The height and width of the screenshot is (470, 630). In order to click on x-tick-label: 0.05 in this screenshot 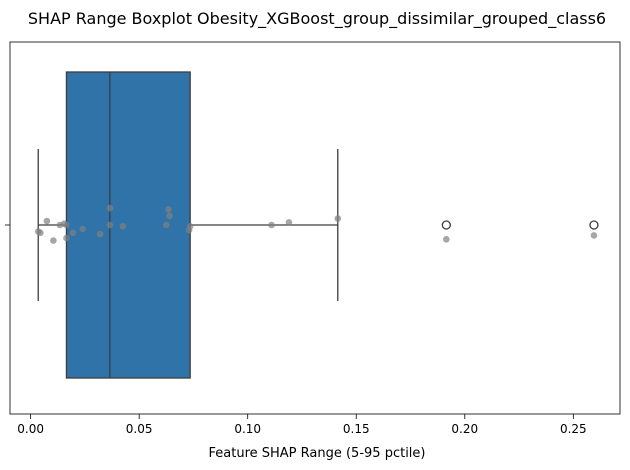, I will do `click(139, 429)`.